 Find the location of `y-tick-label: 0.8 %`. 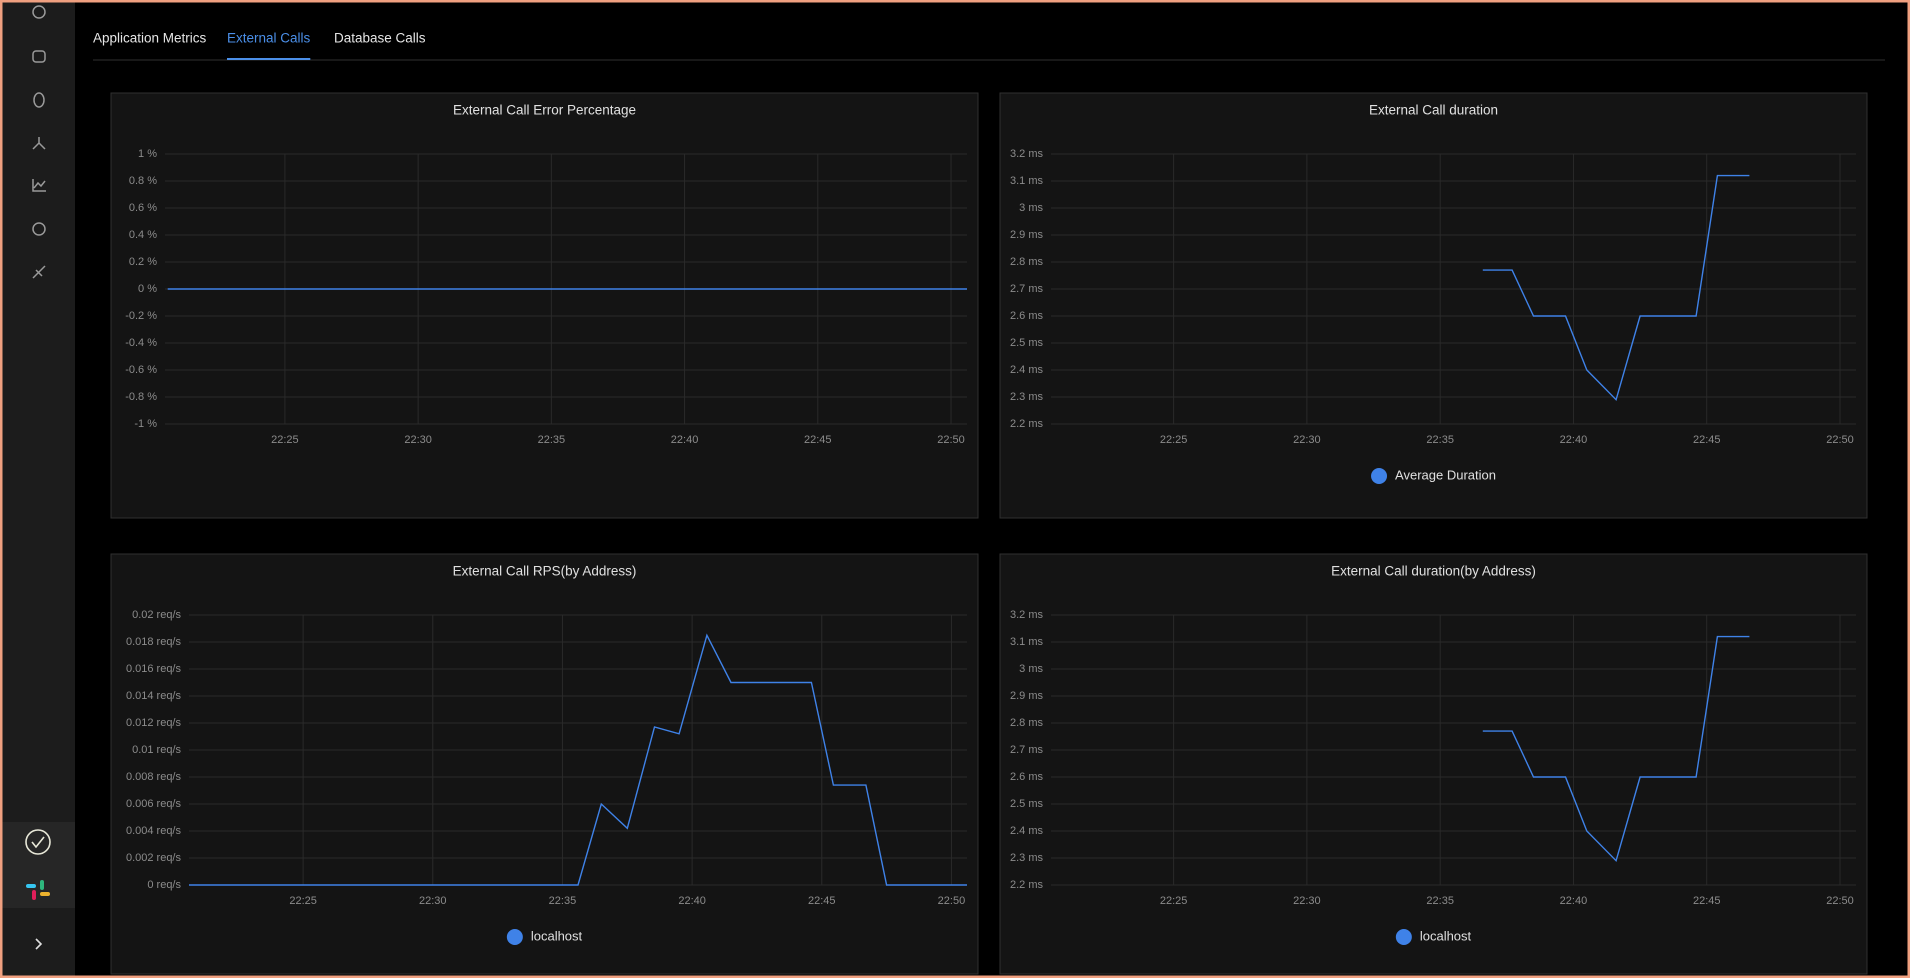

y-tick-label: 0.8 % is located at coordinates (143, 181).